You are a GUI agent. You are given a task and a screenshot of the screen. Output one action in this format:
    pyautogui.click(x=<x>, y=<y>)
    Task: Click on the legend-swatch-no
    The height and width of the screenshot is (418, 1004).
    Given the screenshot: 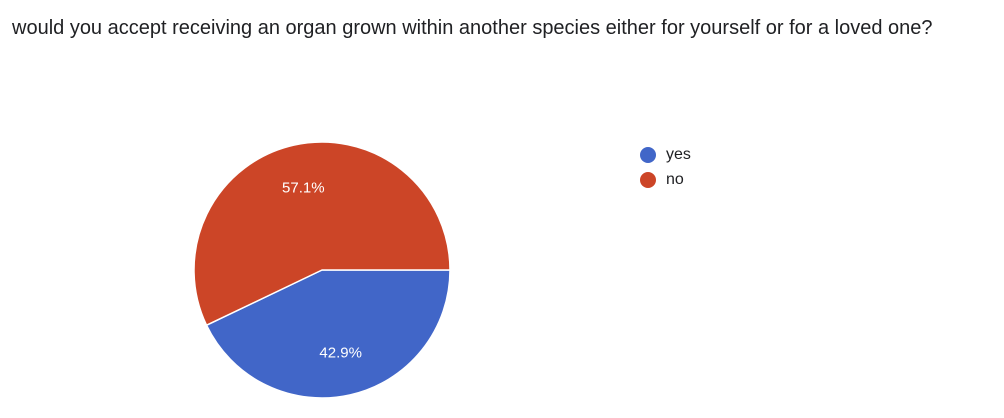 What is the action you would take?
    pyautogui.click(x=648, y=179)
    